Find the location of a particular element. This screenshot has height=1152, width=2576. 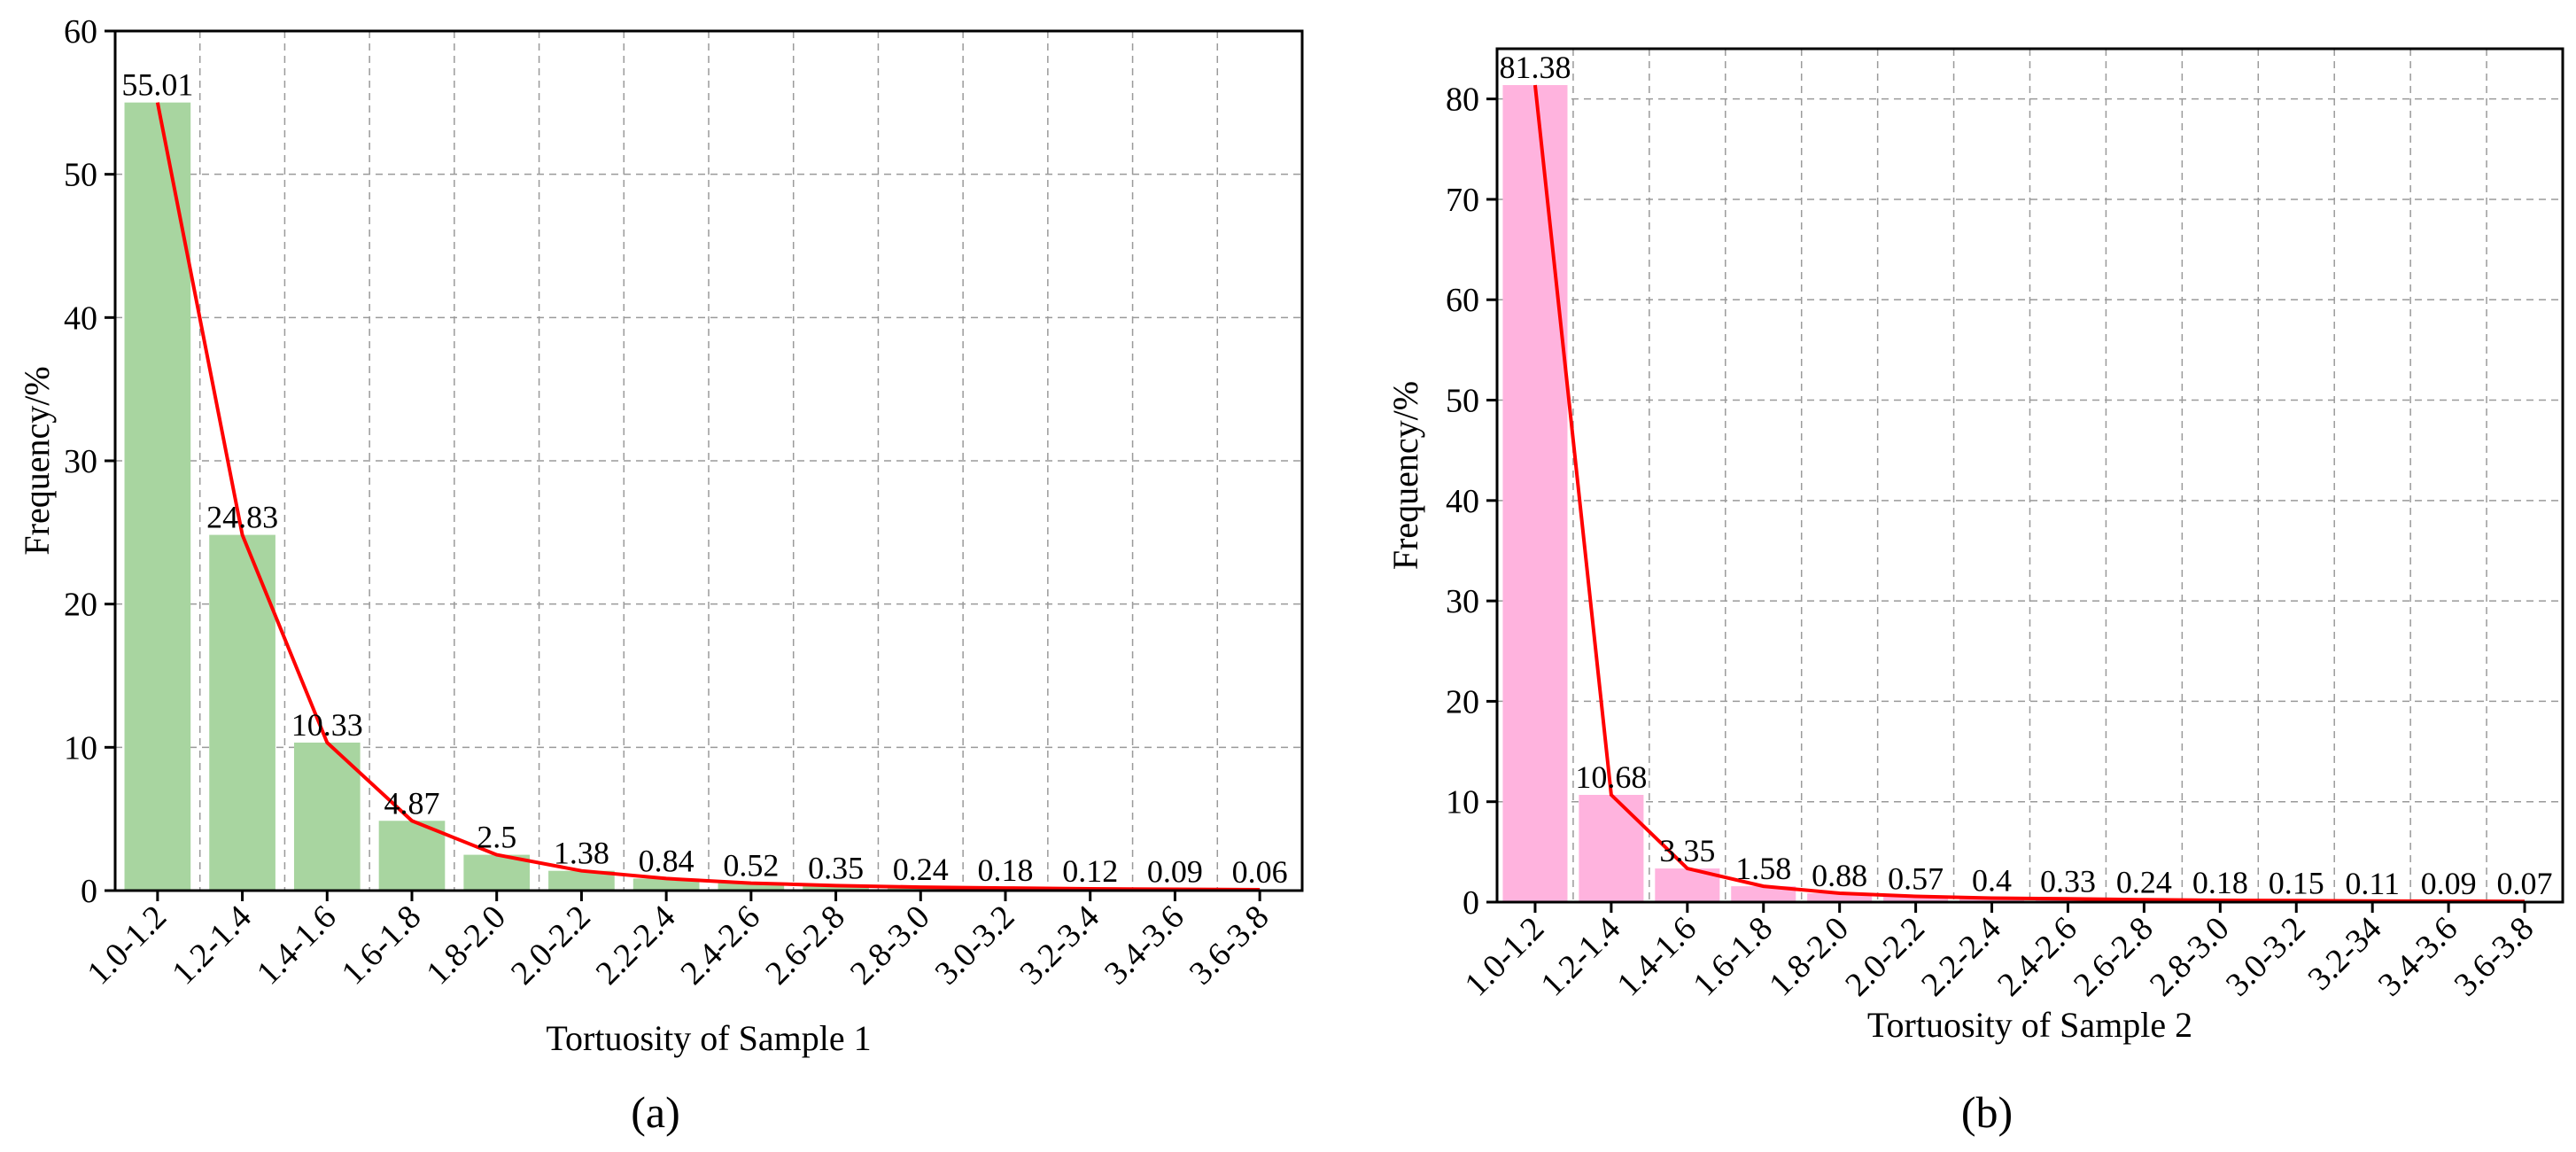

data-label: 0.12 is located at coordinates (1090, 871).